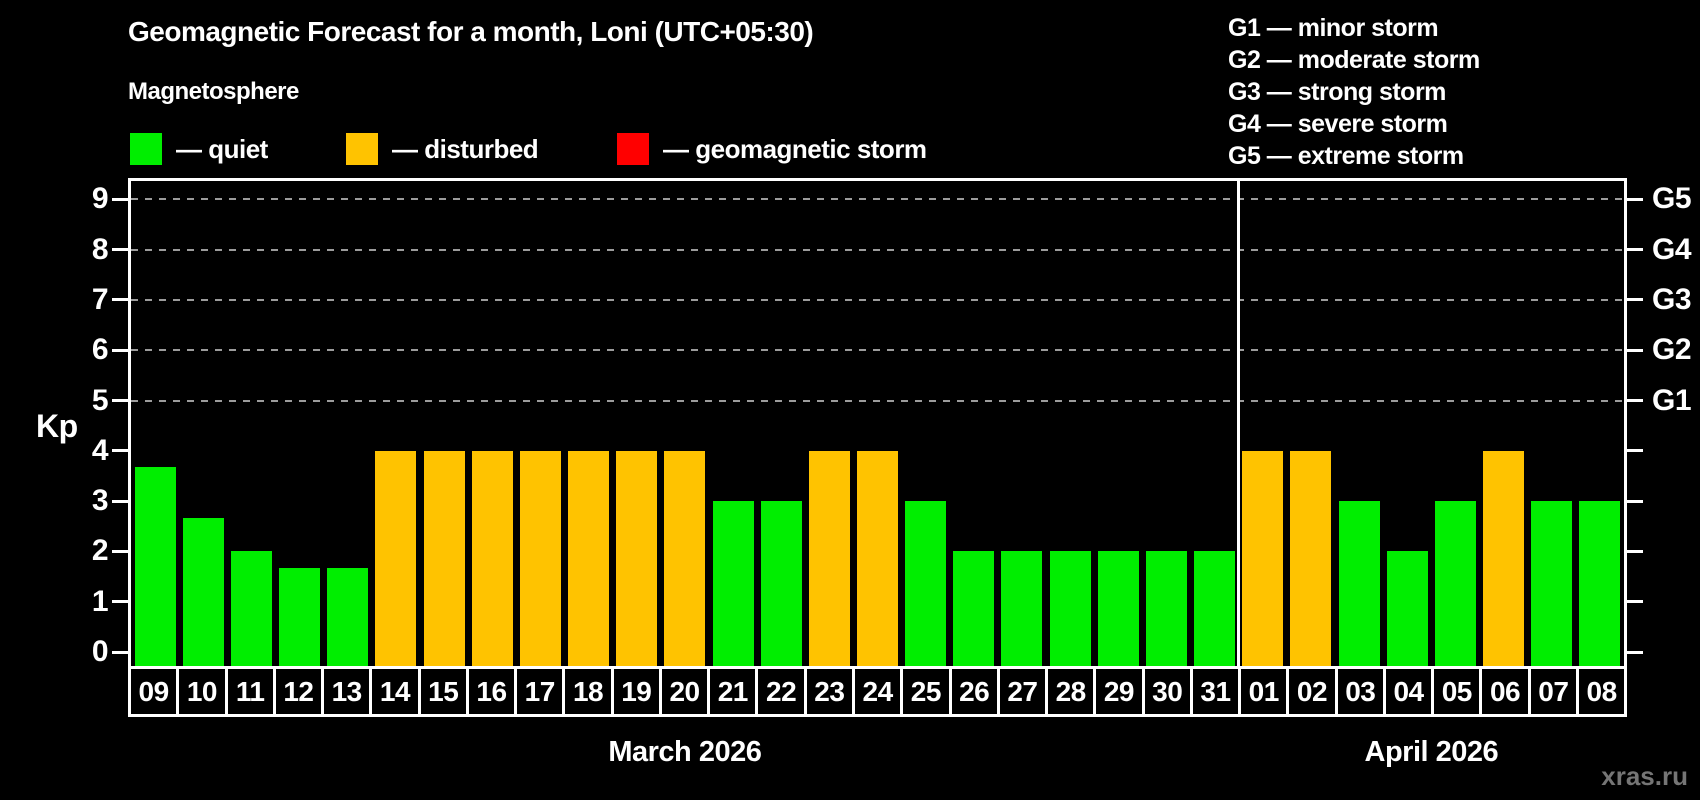 The height and width of the screenshot is (800, 1700). Describe the element at coordinates (396, 691) in the screenshot. I see `day-cell-14: 14` at that location.